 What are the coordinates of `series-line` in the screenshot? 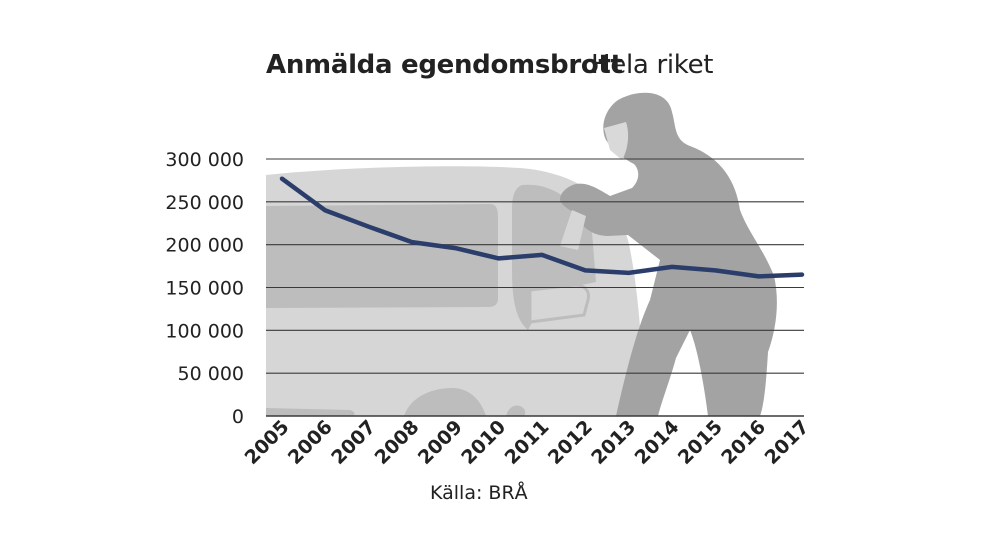 It's located at (542, 227).